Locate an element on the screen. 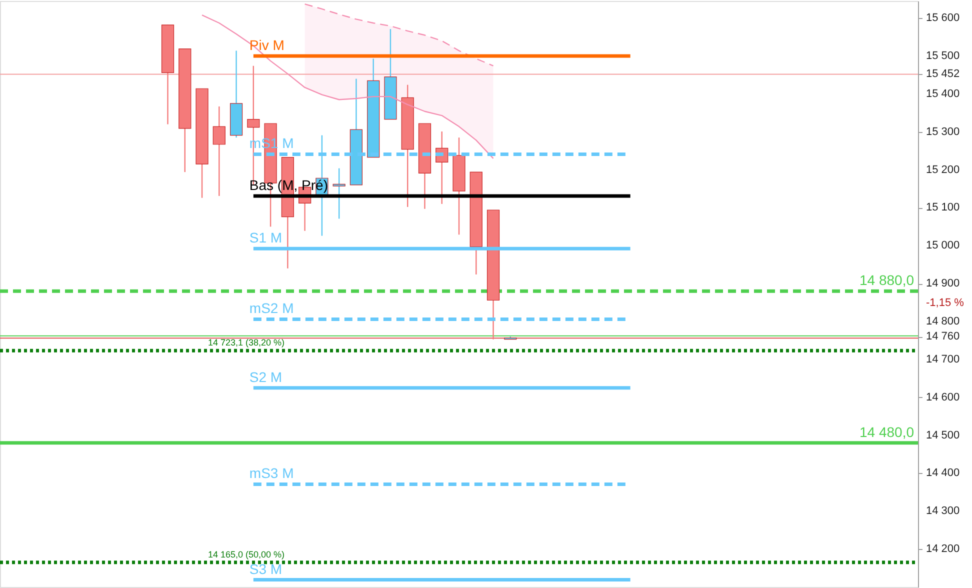 The image size is (972, 588). ref-line-label: 14 480,0 is located at coordinates (887, 432).